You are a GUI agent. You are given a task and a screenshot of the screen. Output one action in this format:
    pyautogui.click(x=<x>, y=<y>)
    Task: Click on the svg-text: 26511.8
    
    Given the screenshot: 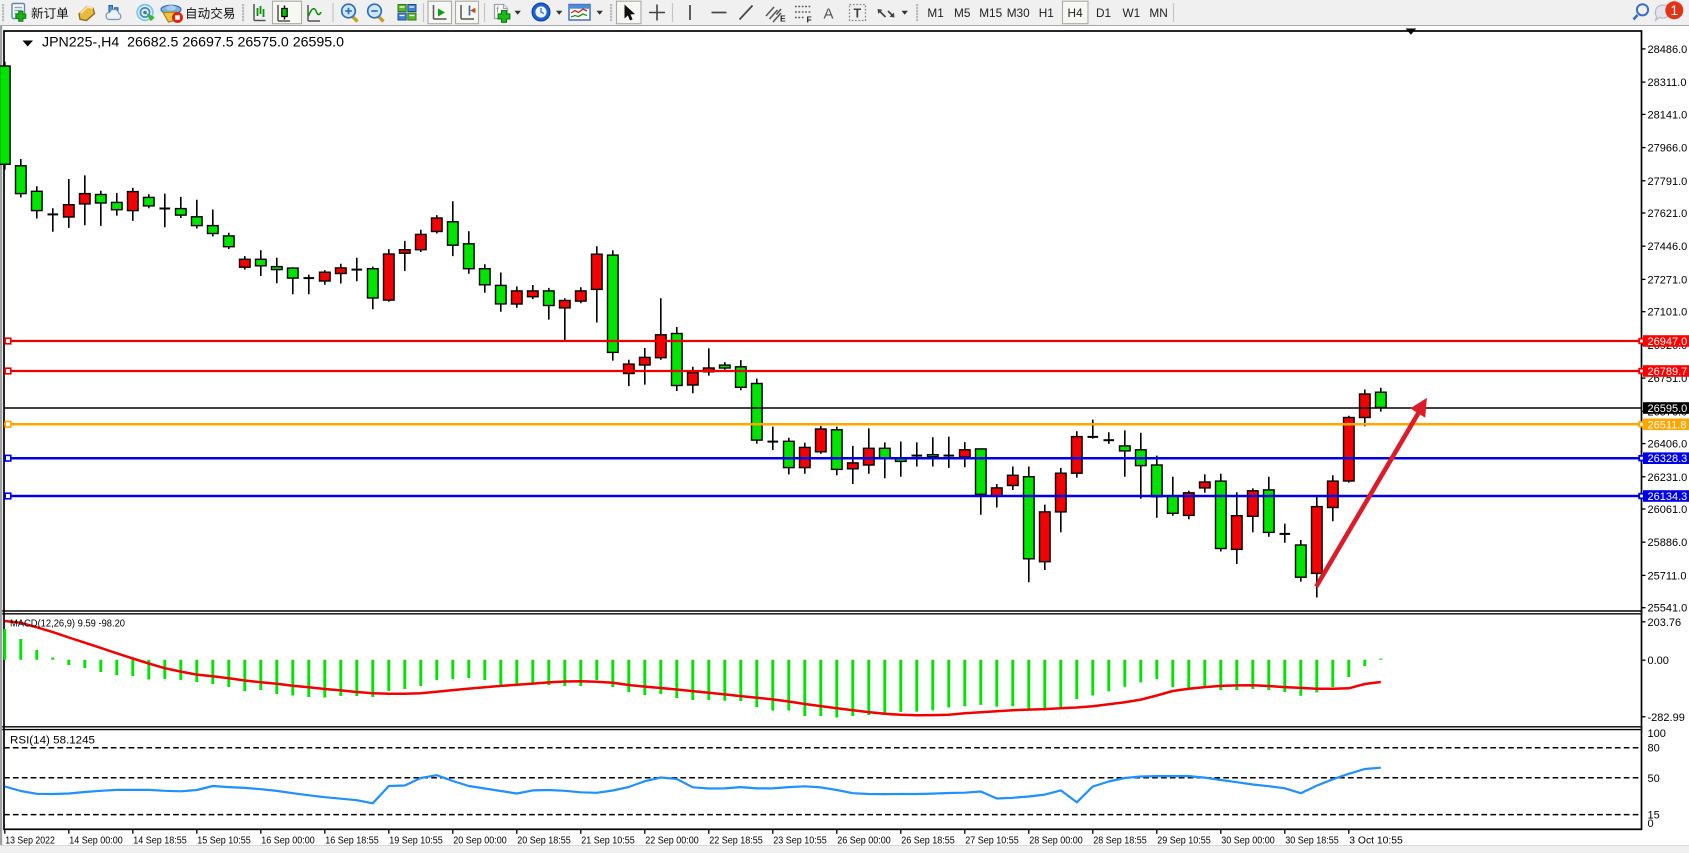 What is the action you would take?
    pyautogui.click(x=1667, y=425)
    